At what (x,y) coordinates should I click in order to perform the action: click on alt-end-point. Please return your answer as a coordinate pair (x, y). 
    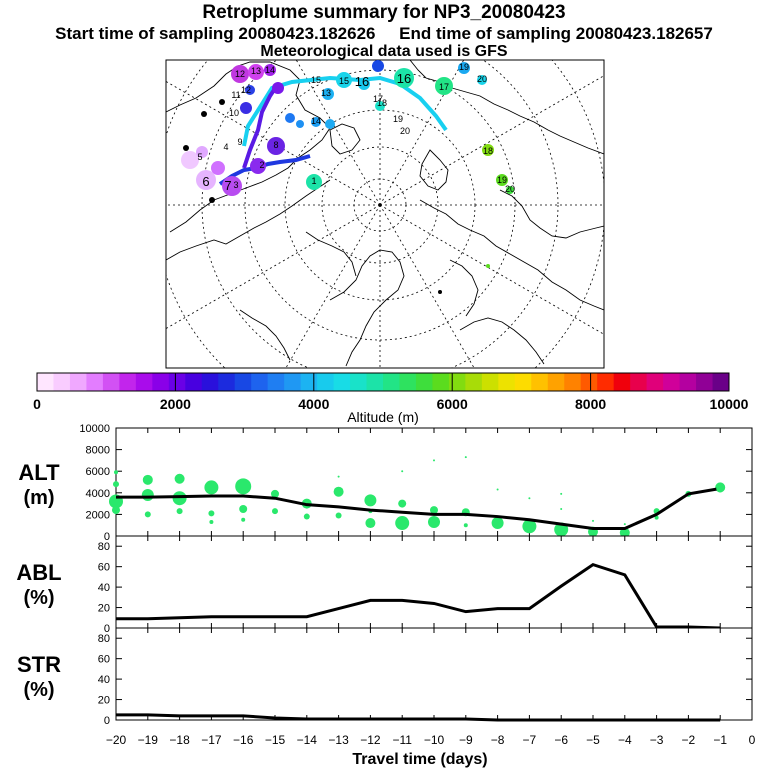
    Looking at the image, I should click on (720, 488).